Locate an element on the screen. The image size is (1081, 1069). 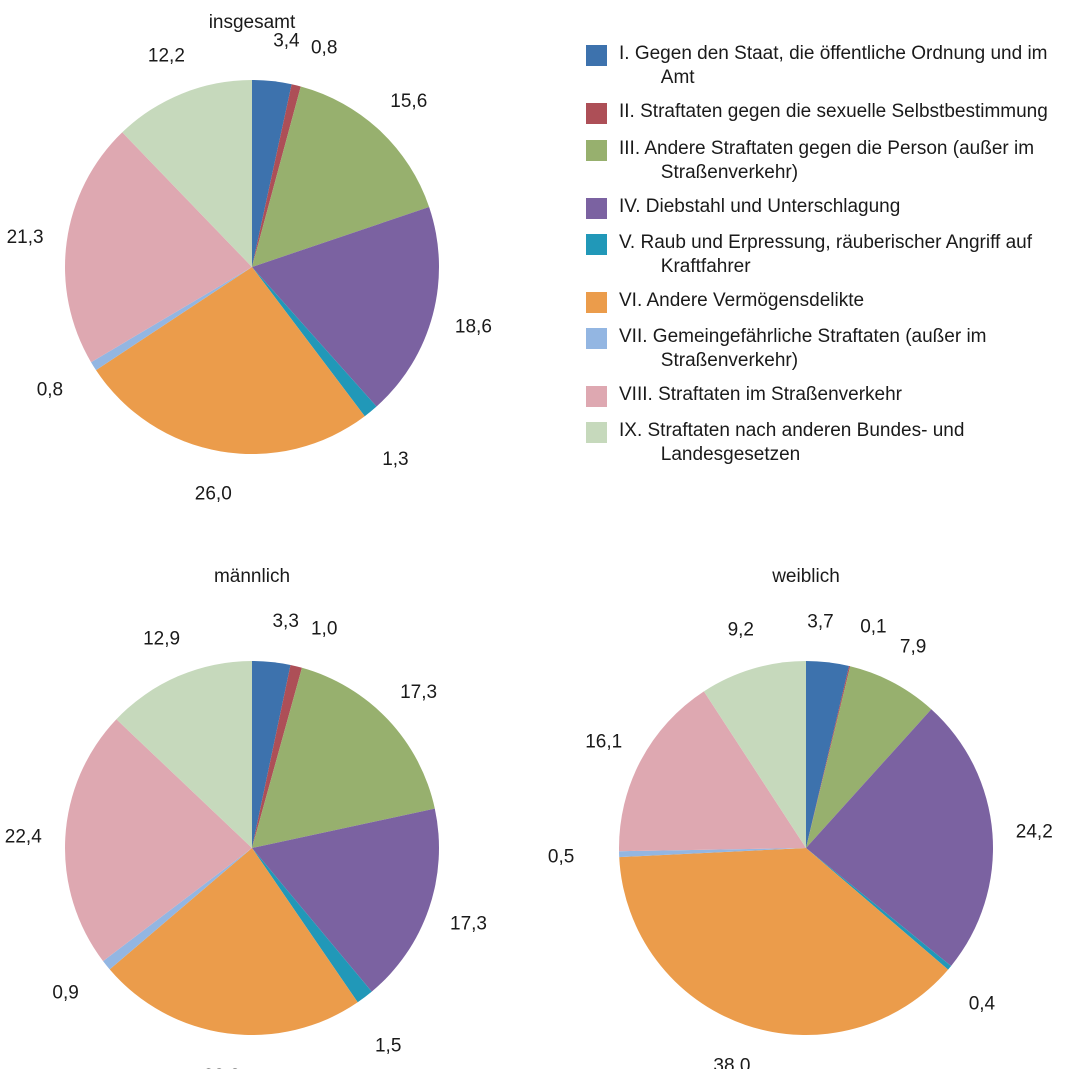
slice-value-label: 12,2 is located at coordinates (166, 56).